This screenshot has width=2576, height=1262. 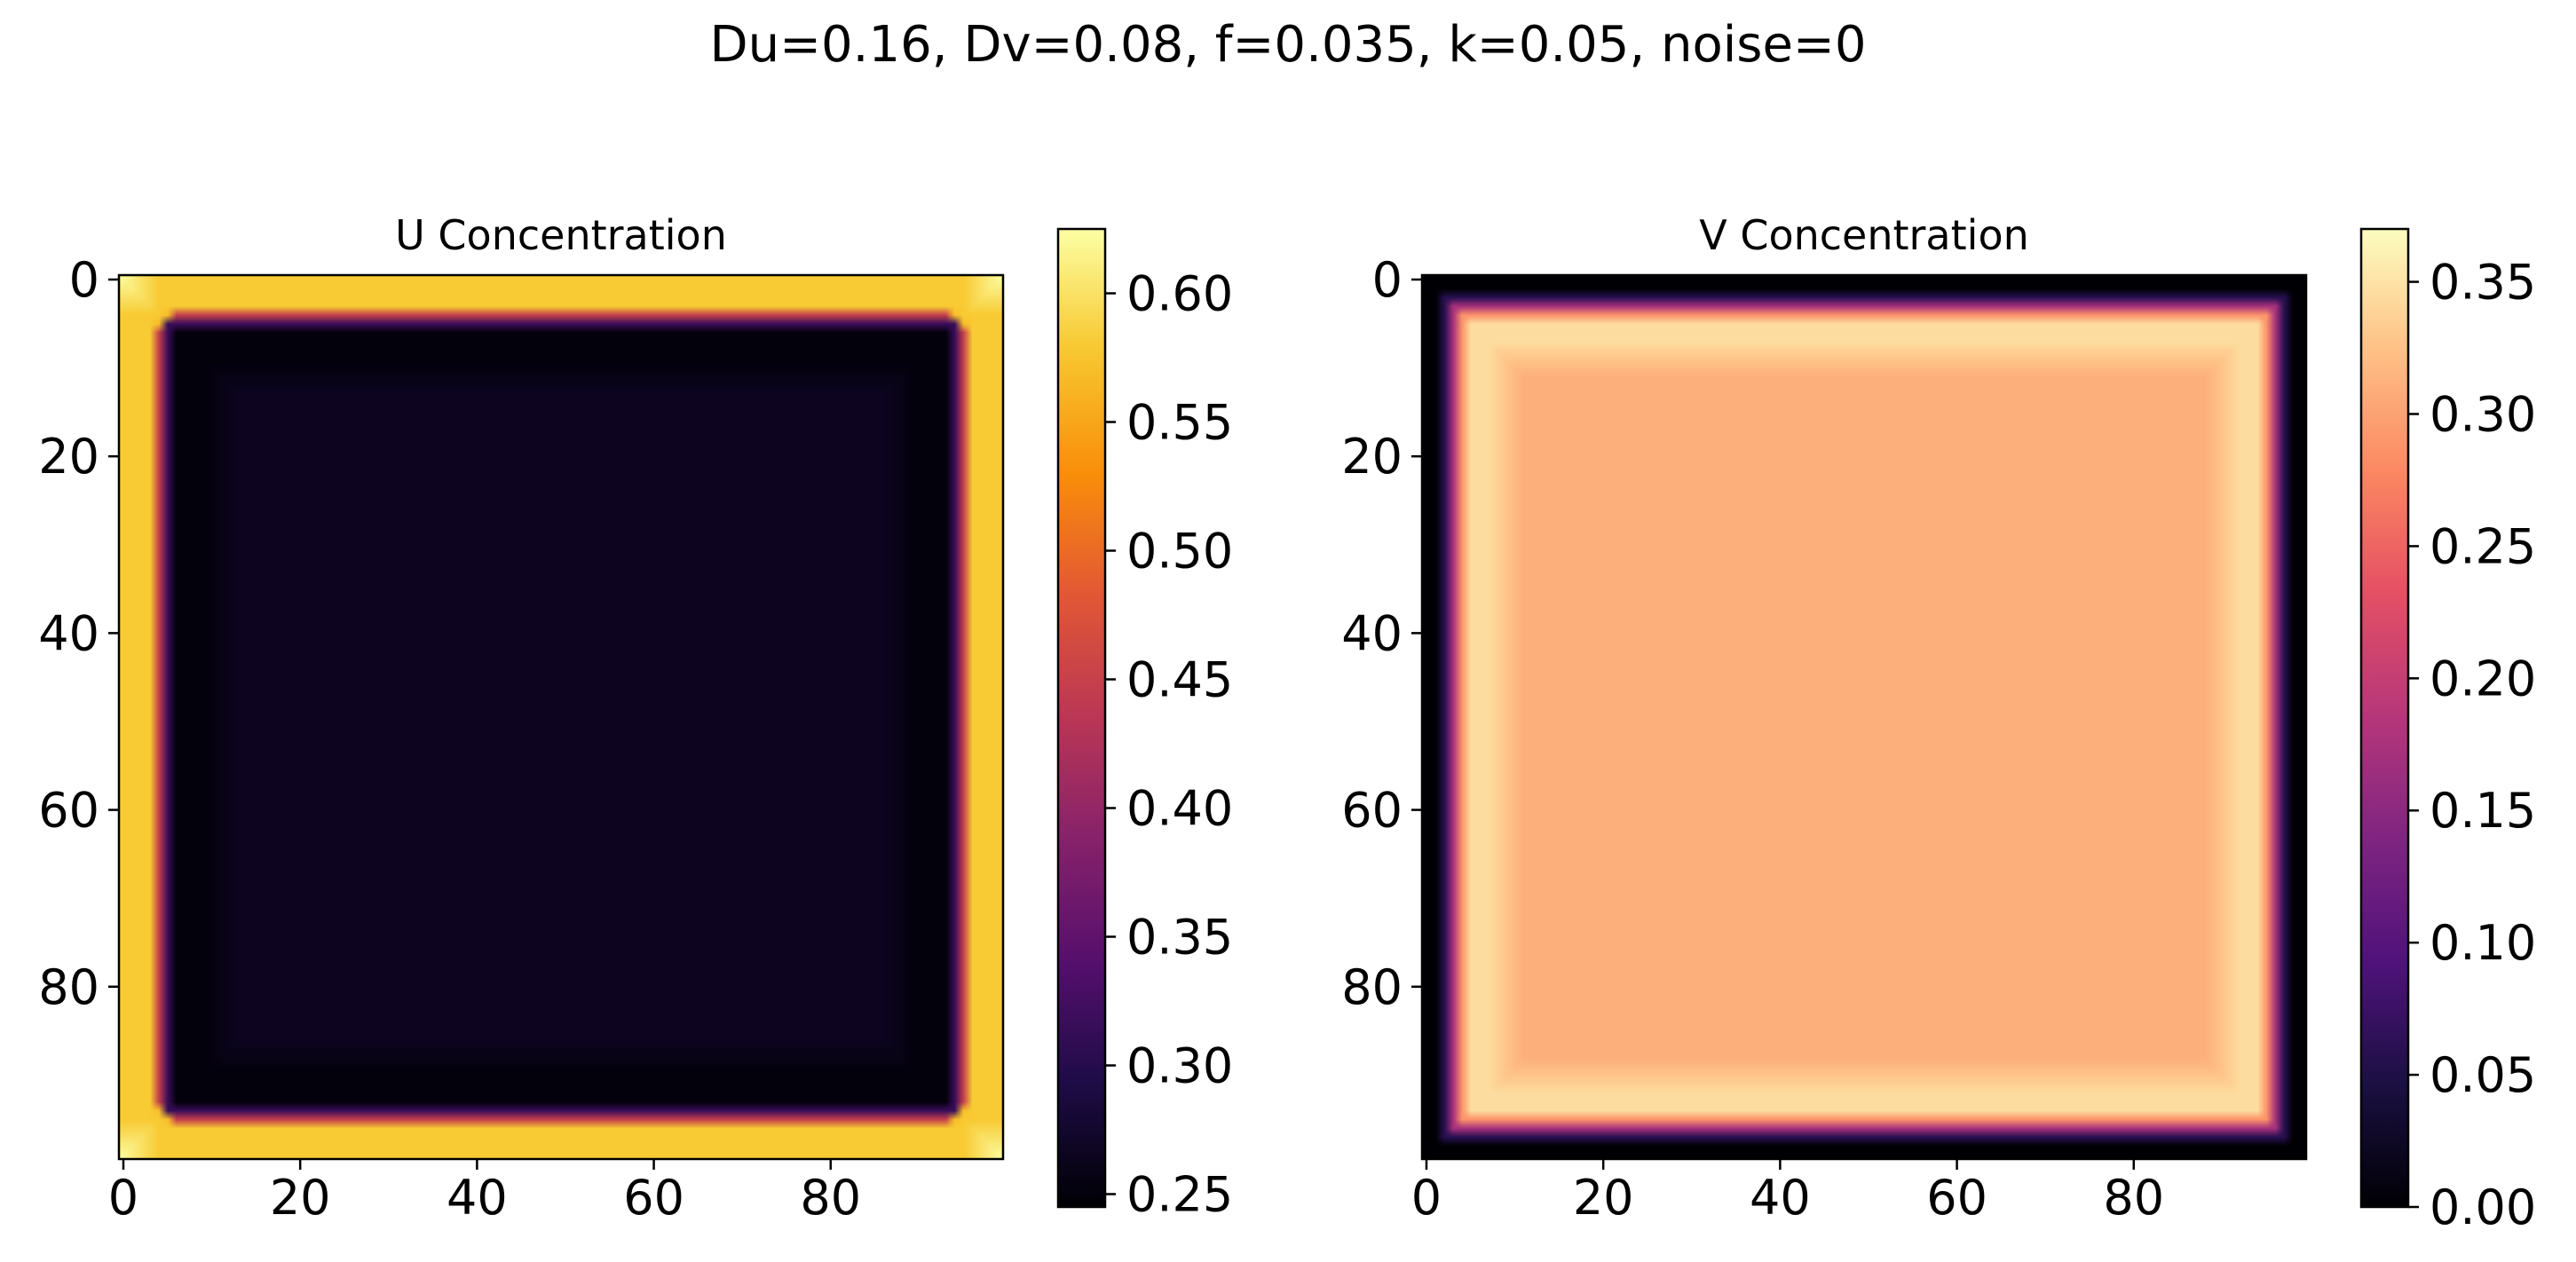 I want to click on v-y-tick-label: 20, so click(x=1372, y=457).